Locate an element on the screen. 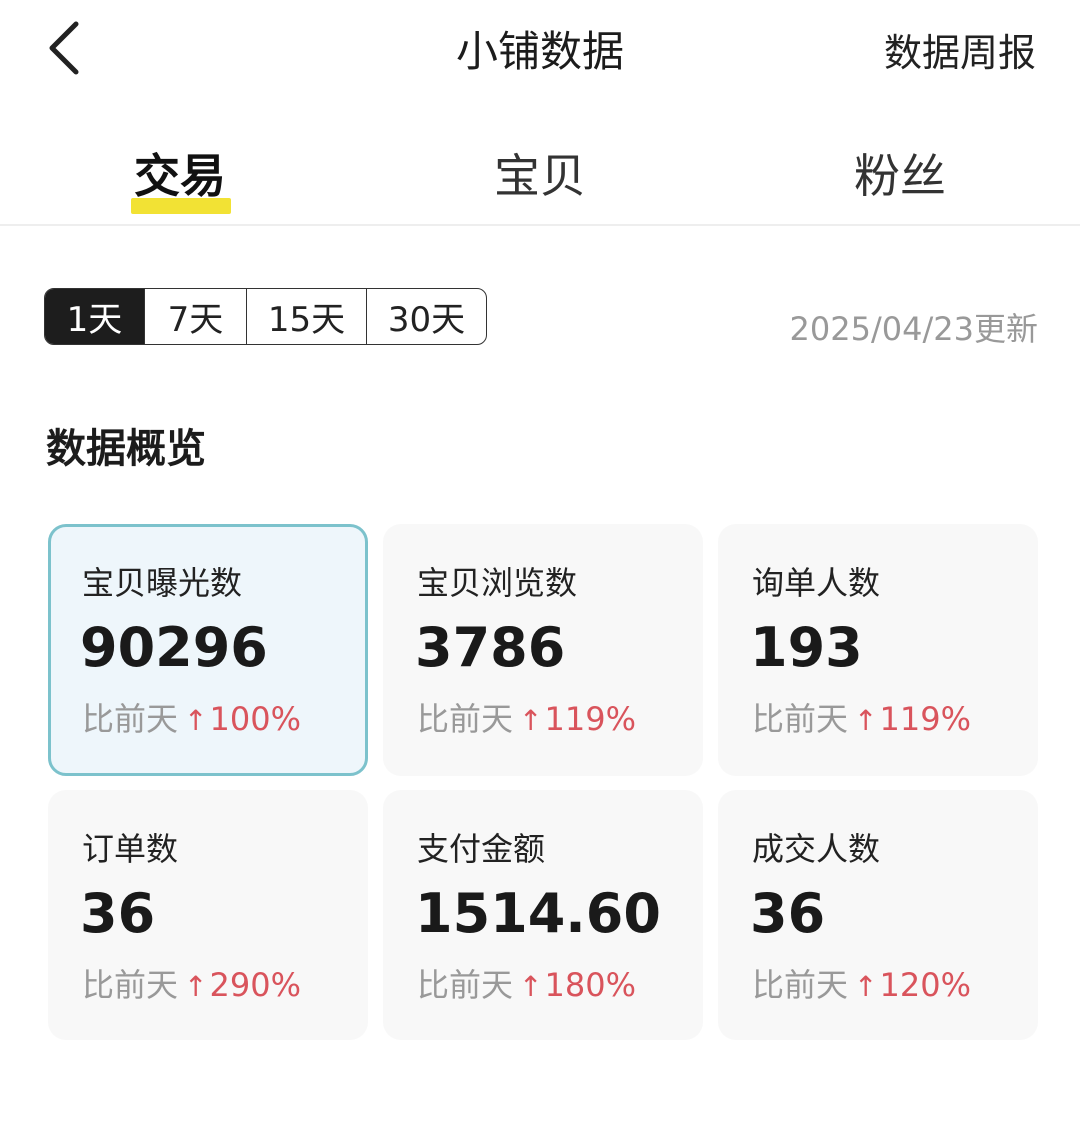  date-range-selector: 1天 7天 15天 30天 is located at coordinates (265, 316).